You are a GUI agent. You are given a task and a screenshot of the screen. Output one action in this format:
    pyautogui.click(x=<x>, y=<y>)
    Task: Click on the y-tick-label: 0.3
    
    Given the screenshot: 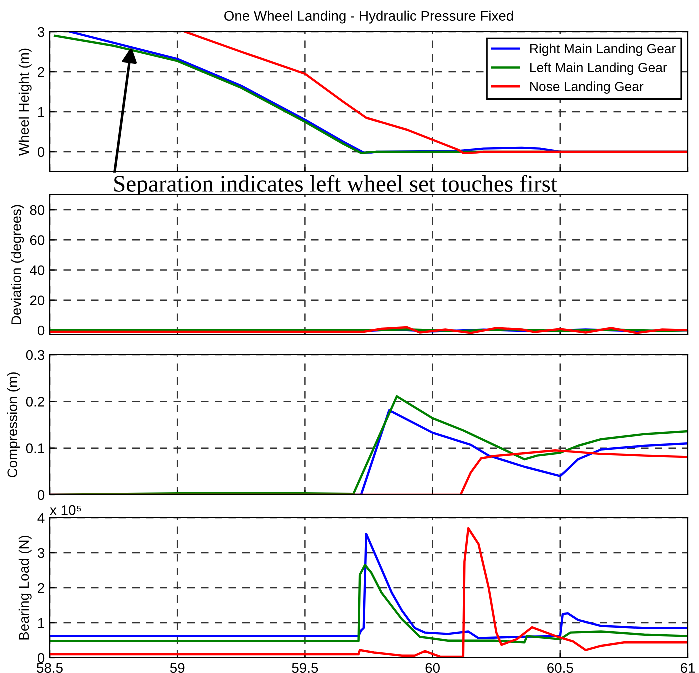 What is the action you would take?
    pyautogui.click(x=35, y=355)
    